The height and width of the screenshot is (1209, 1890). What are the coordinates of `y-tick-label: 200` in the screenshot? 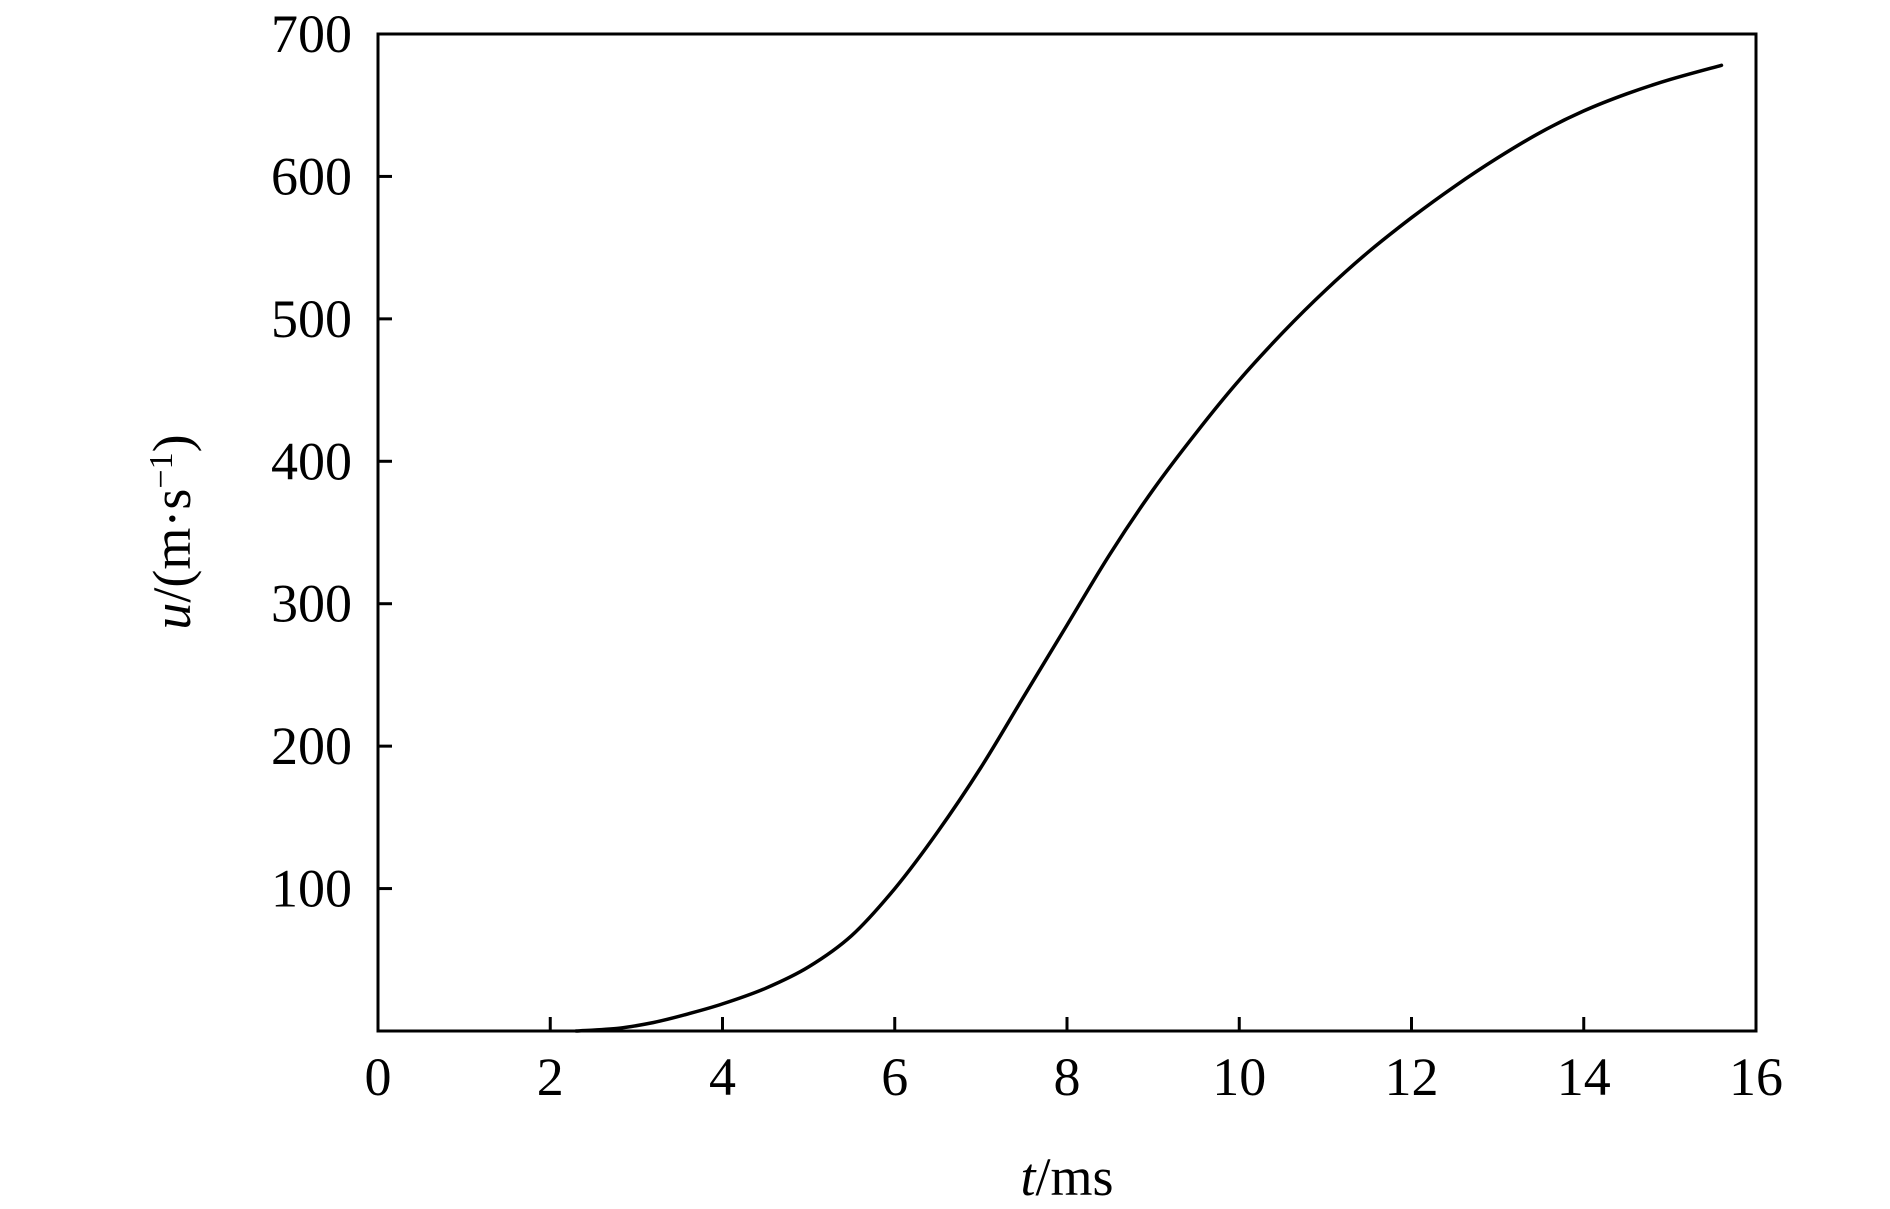 It's located at (311, 746).